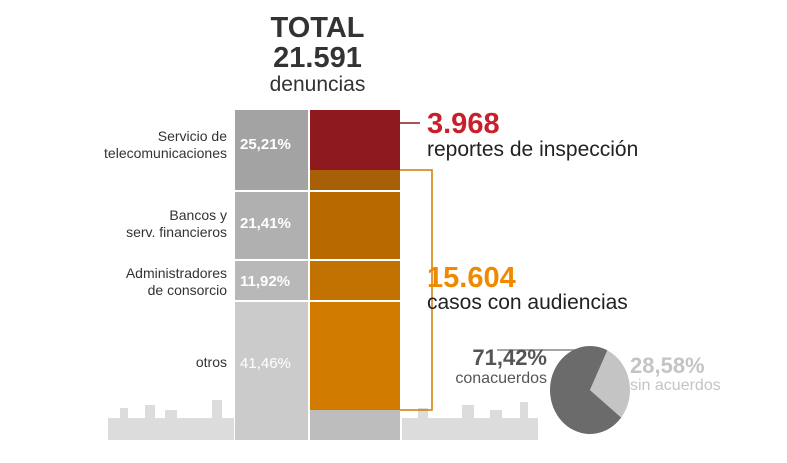 The width and height of the screenshot is (787, 463). I want to click on category-label-otros: otros, so click(211, 362).